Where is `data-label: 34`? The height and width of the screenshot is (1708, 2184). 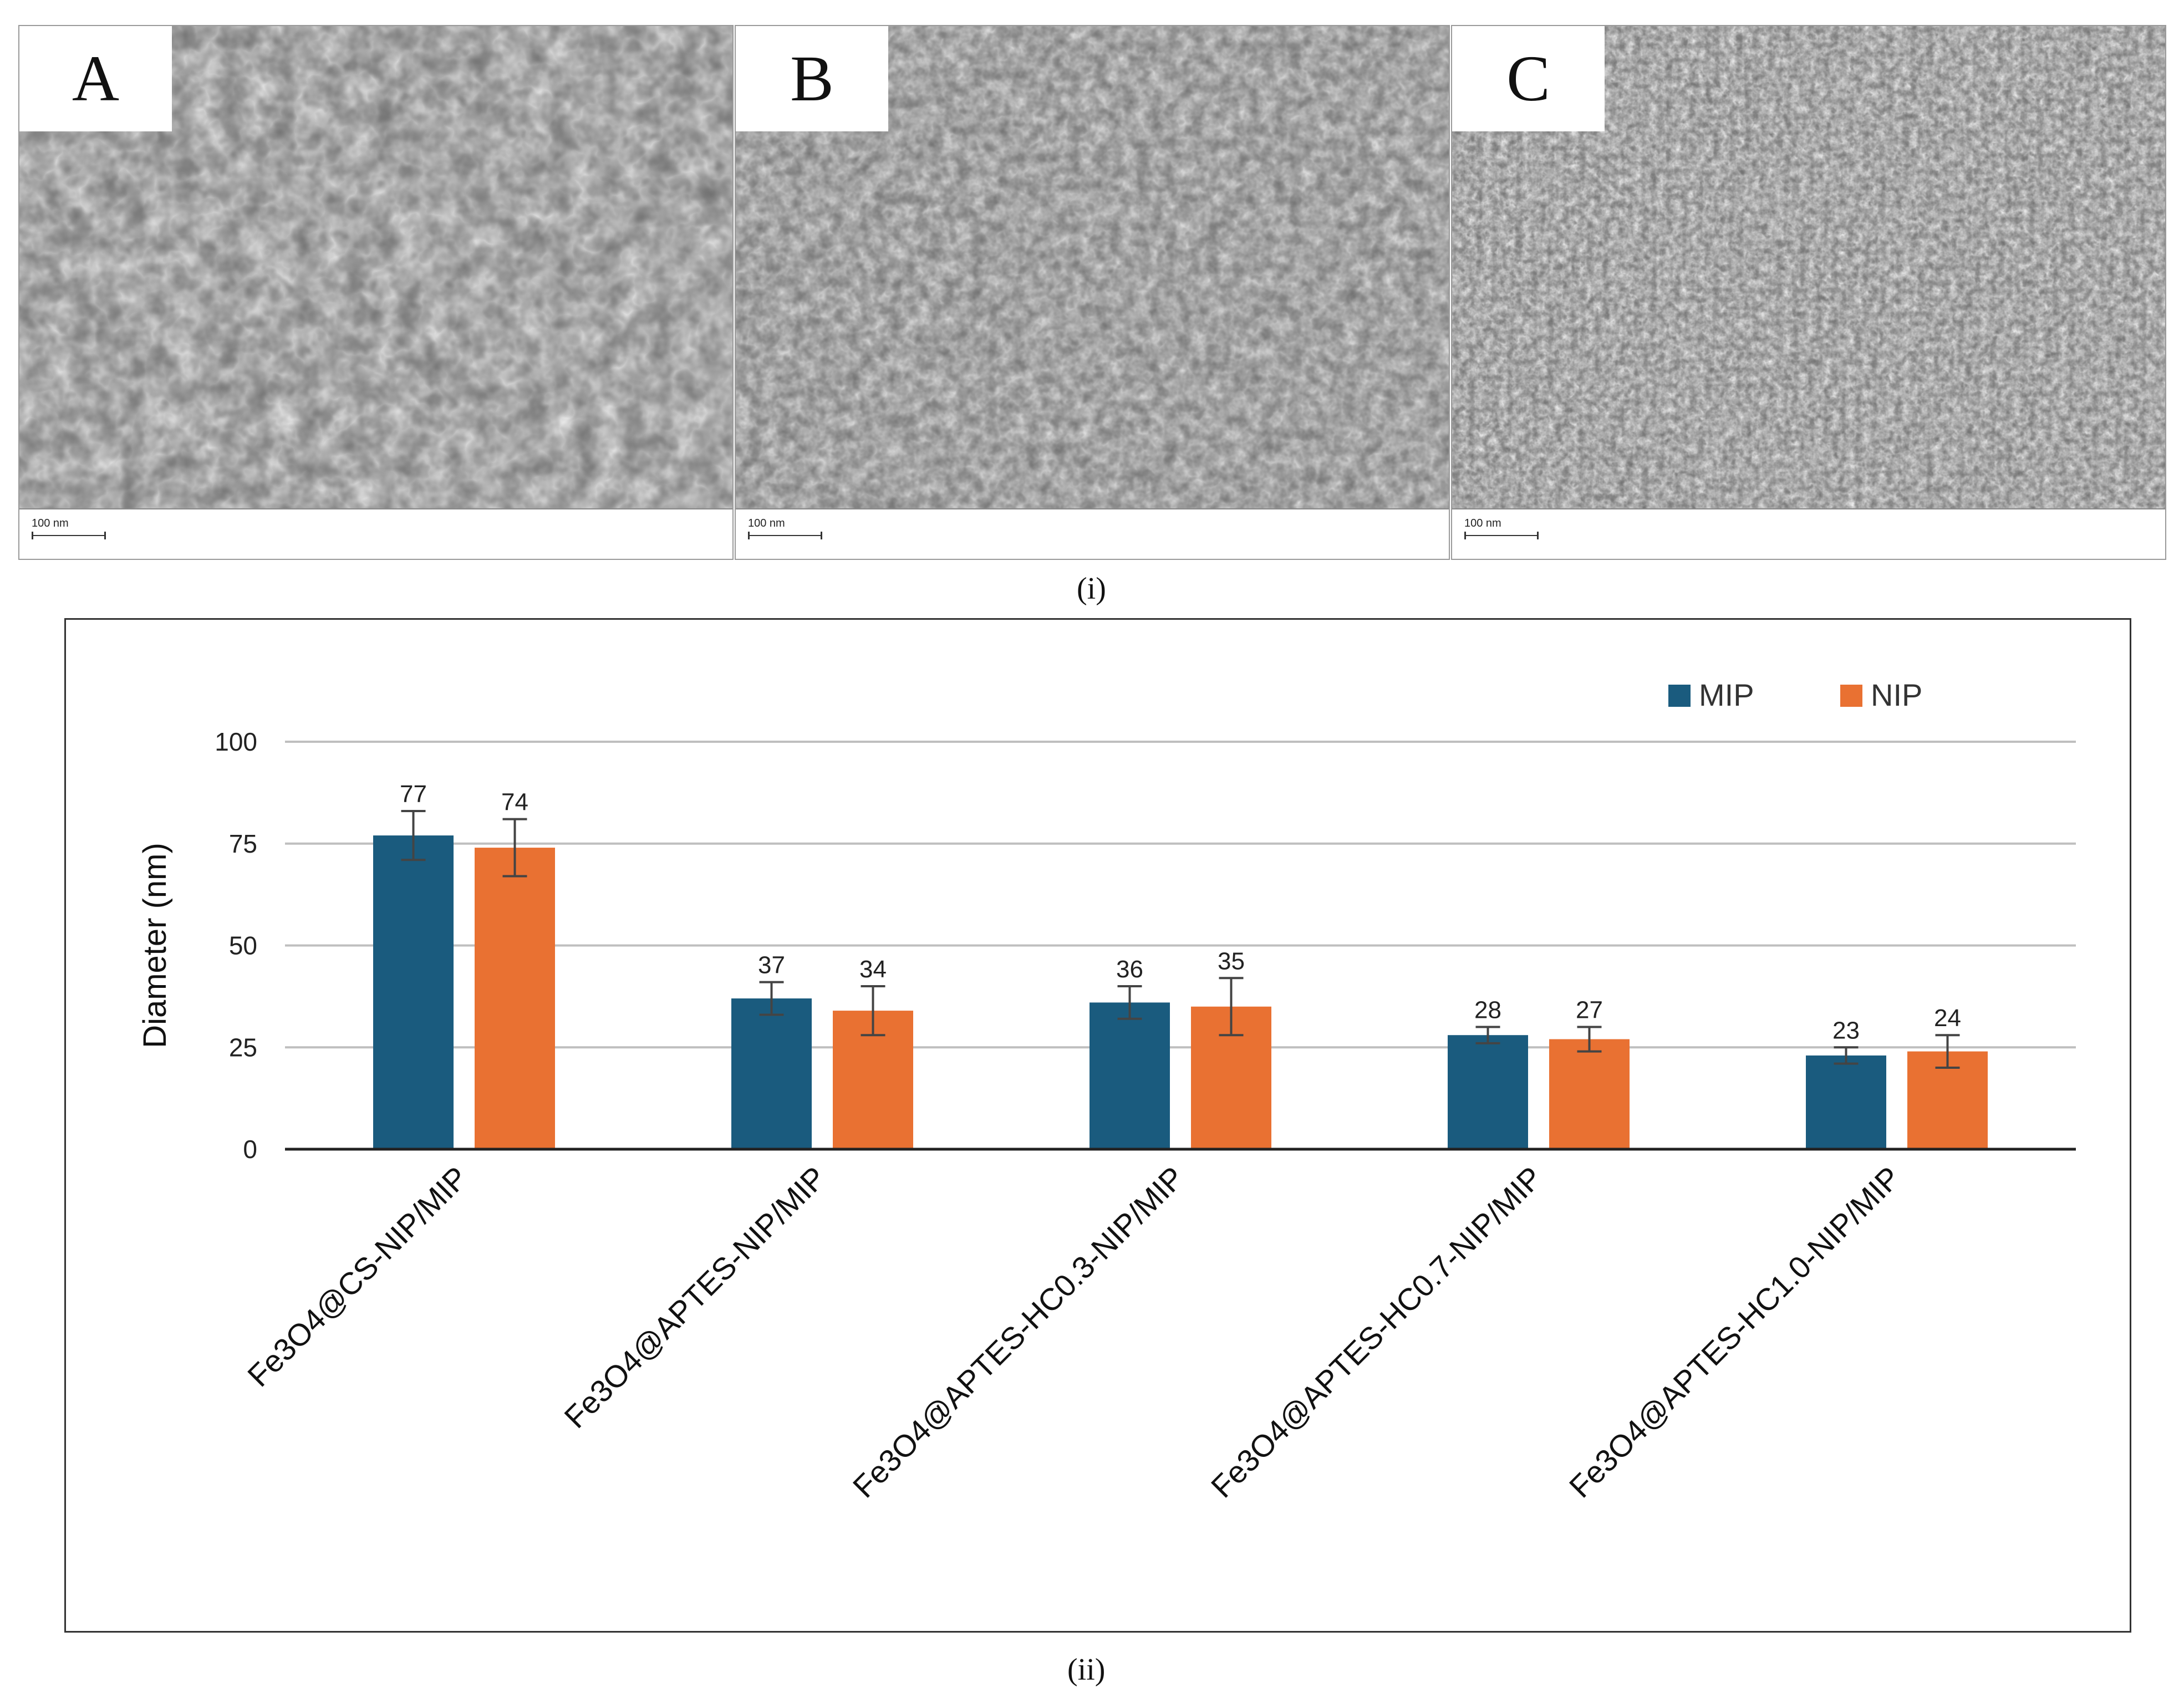 data-label: 34 is located at coordinates (873, 970).